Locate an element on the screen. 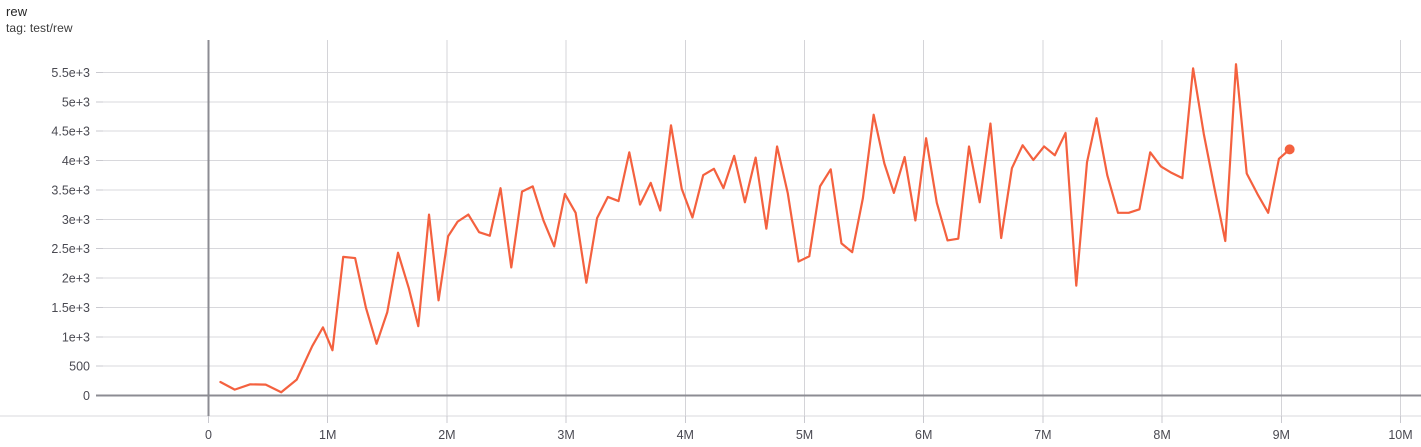 This screenshot has height=447, width=1421. y-tick-label: 2e+3 is located at coordinates (76, 279).